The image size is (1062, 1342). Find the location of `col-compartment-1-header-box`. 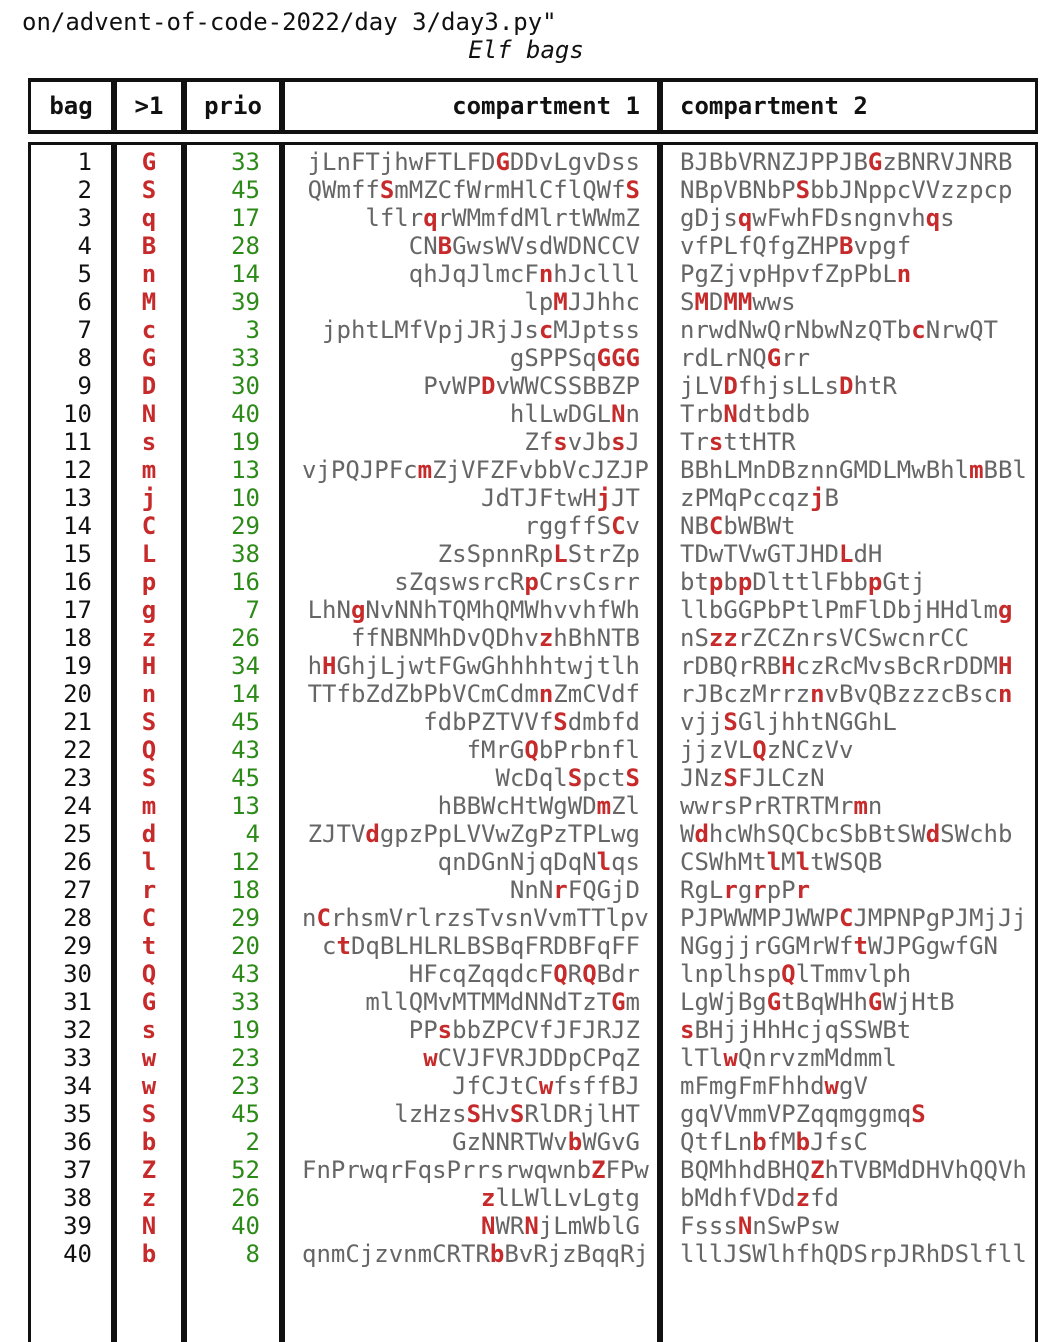

col-compartment-1-header-box is located at coordinates (471, 106).